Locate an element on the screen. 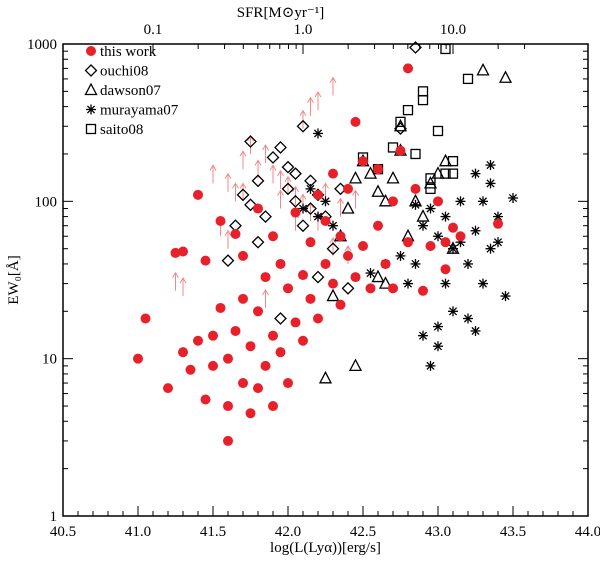  legend-marker-saito08 is located at coordinates (91, 129).